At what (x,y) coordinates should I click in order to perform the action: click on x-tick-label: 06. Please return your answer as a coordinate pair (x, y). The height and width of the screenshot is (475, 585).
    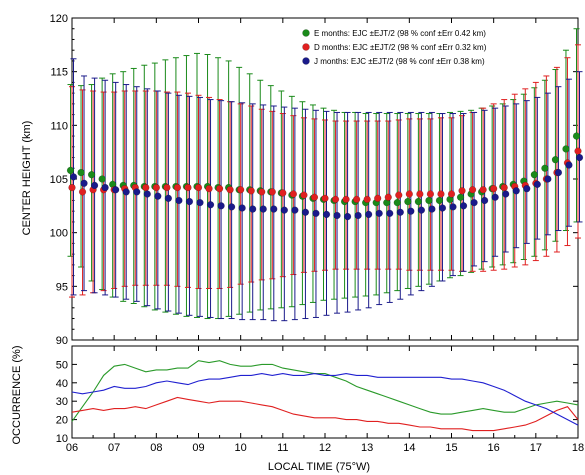
    Looking at the image, I should click on (72, 448).